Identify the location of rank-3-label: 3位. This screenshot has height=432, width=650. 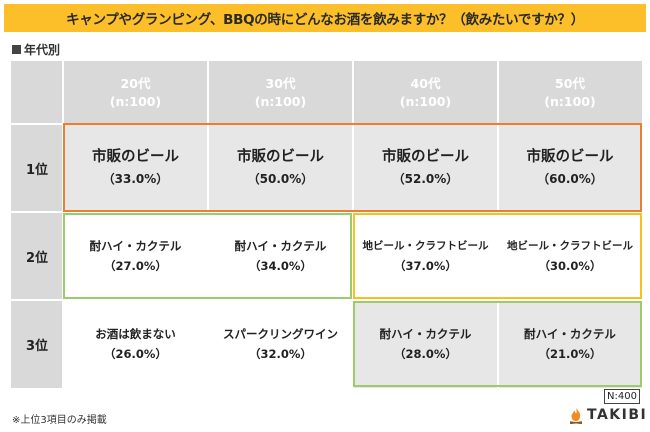
(37, 344).